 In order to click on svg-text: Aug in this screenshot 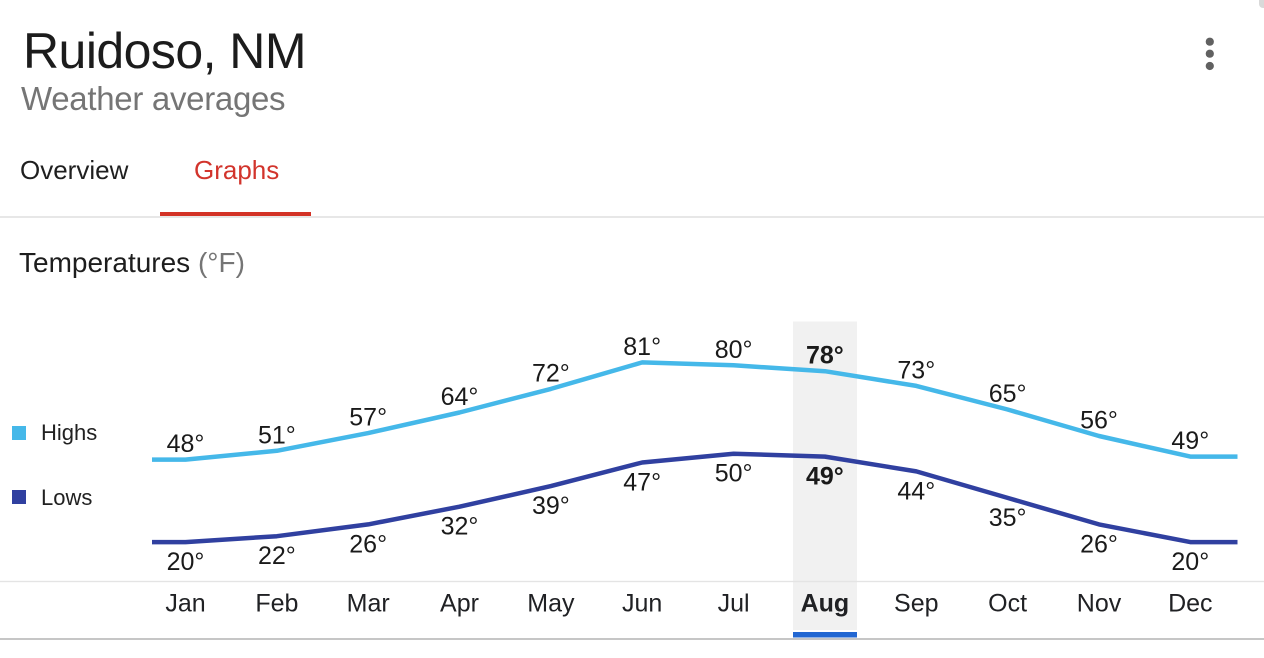, I will do `click(825, 604)`.